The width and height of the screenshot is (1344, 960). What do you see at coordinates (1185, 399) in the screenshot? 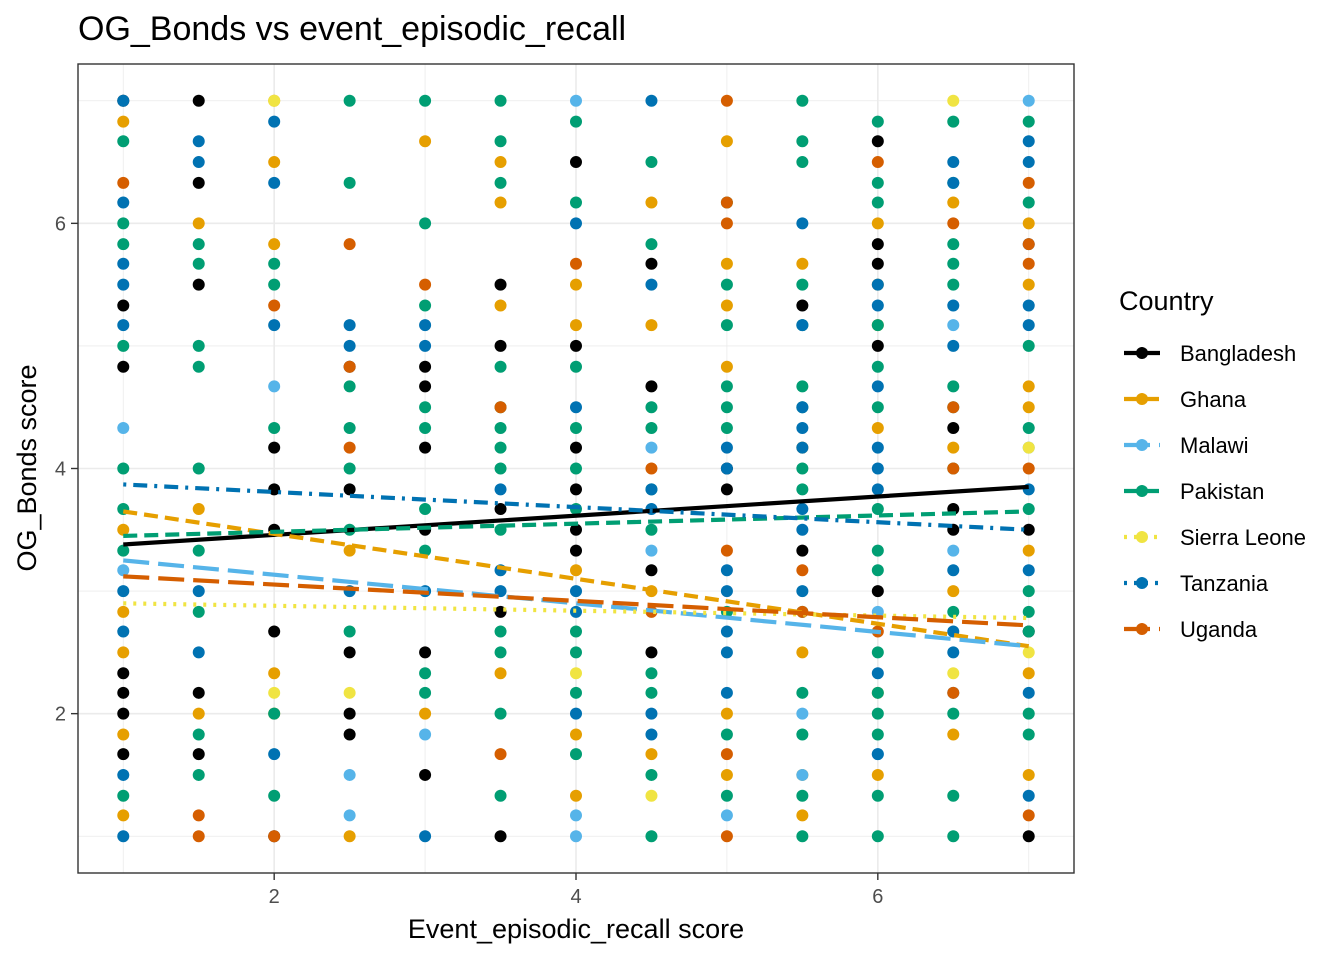
I see `legend-item: Ghana` at bounding box center [1185, 399].